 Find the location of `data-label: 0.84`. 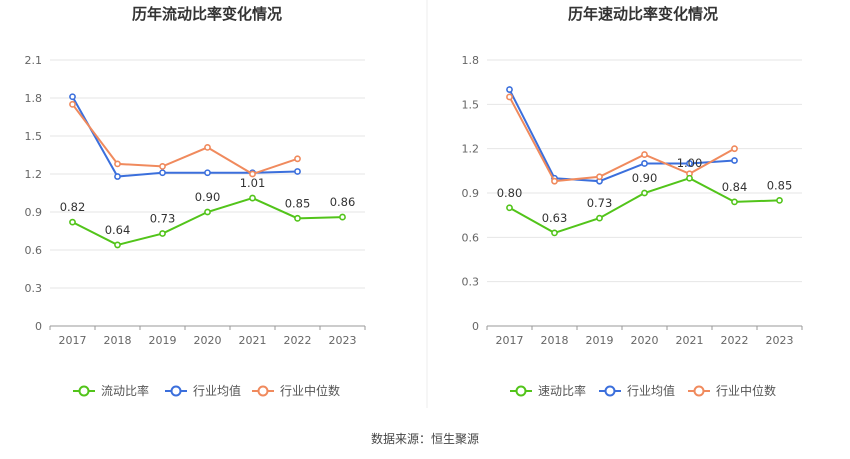

data-label: 0.84 is located at coordinates (735, 187).